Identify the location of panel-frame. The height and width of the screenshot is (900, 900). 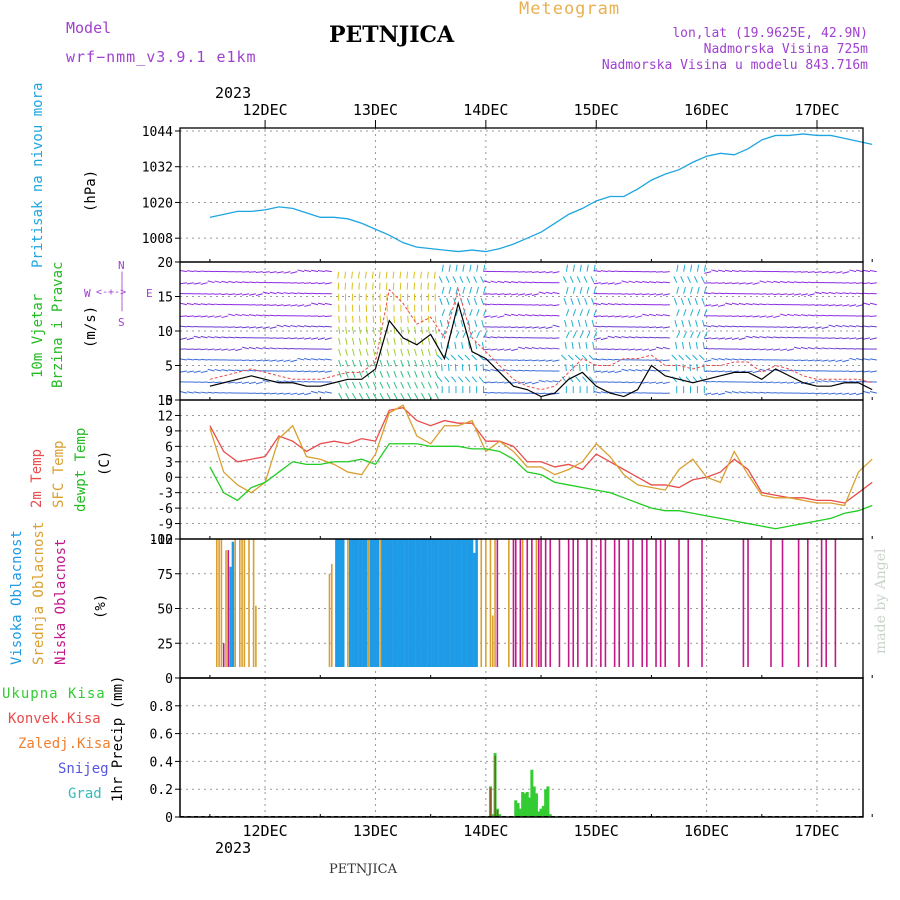
(521, 747).